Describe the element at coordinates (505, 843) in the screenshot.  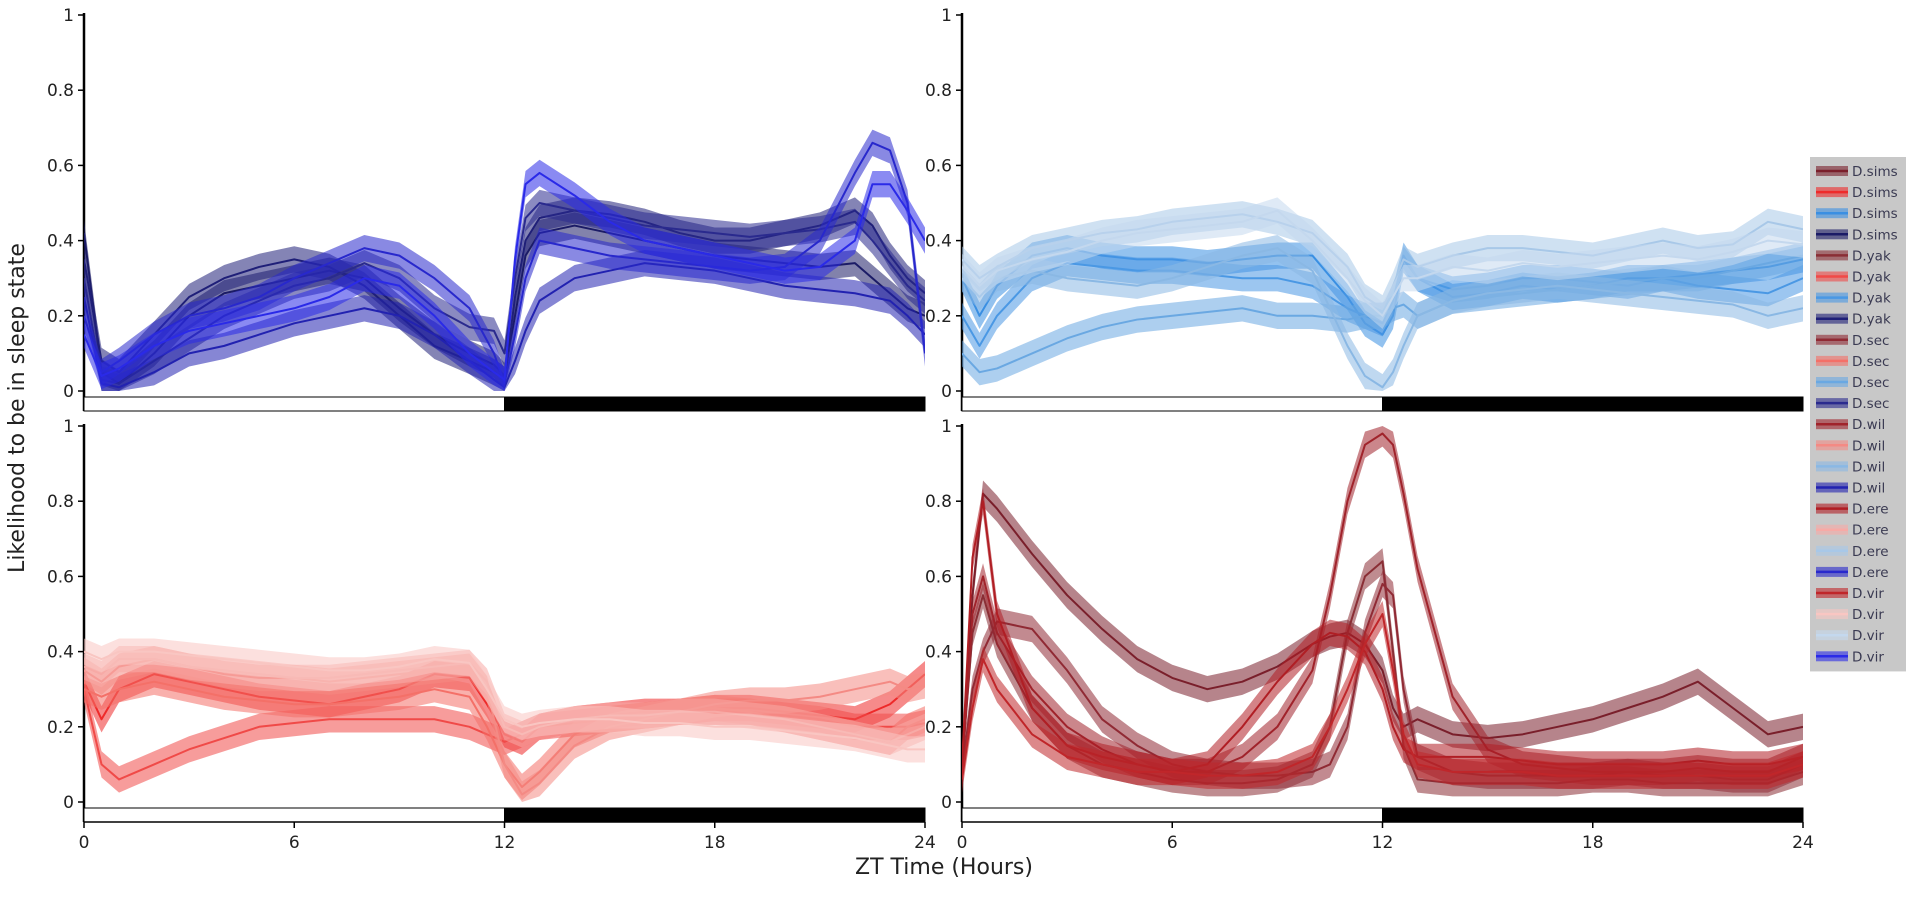
I see `x-tick-label: 12` at that location.